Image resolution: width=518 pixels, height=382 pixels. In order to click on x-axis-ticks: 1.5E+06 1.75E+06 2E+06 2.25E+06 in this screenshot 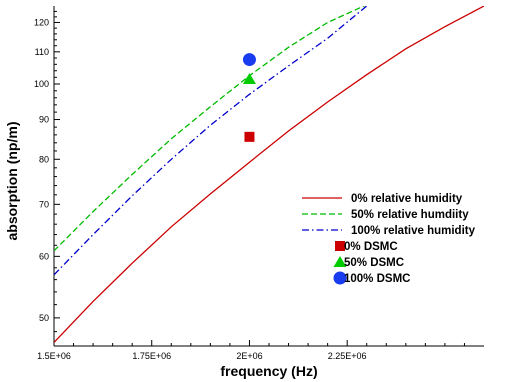, I will do `click(251, 350)`.